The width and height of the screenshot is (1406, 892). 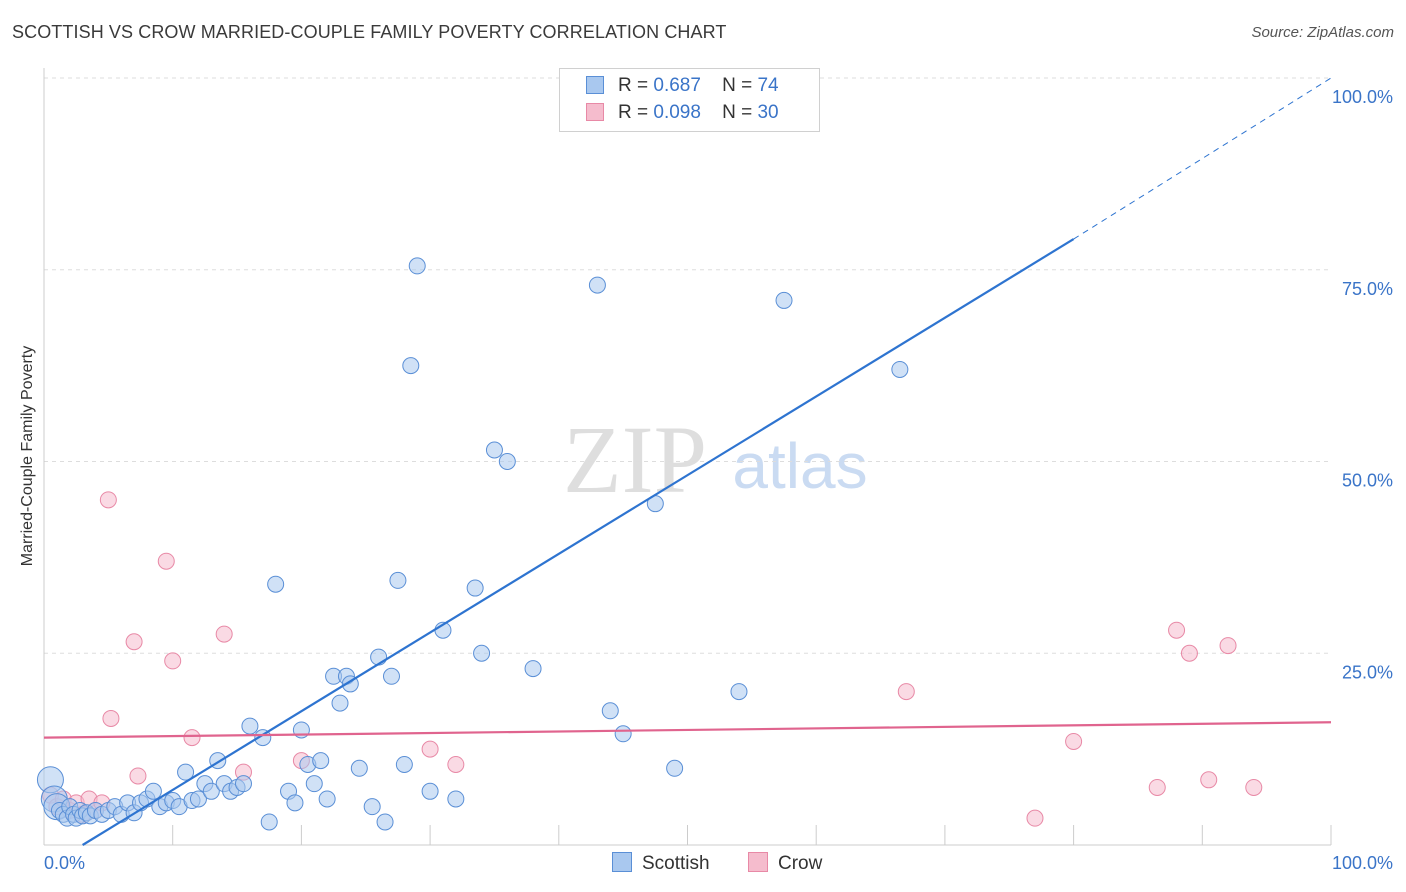 What do you see at coordinates (758, 862) in the screenshot?
I see `legend-swatch-crow` at bounding box center [758, 862].